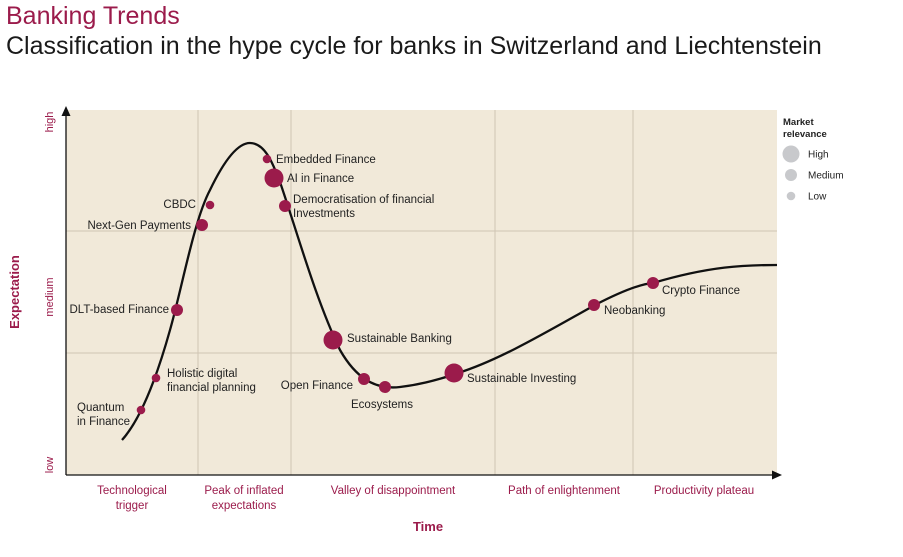 The image size is (903, 557). Describe the element at coordinates (320, 179) in the screenshot. I see `point-label-ai-in-finance: AI in Finance` at that location.